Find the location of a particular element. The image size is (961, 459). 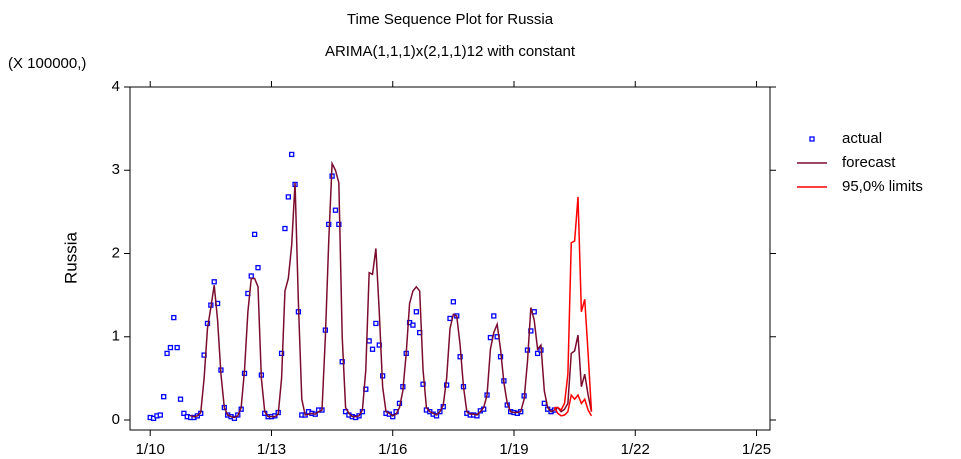

x-tick-label: 1/22 is located at coordinates (635, 449).